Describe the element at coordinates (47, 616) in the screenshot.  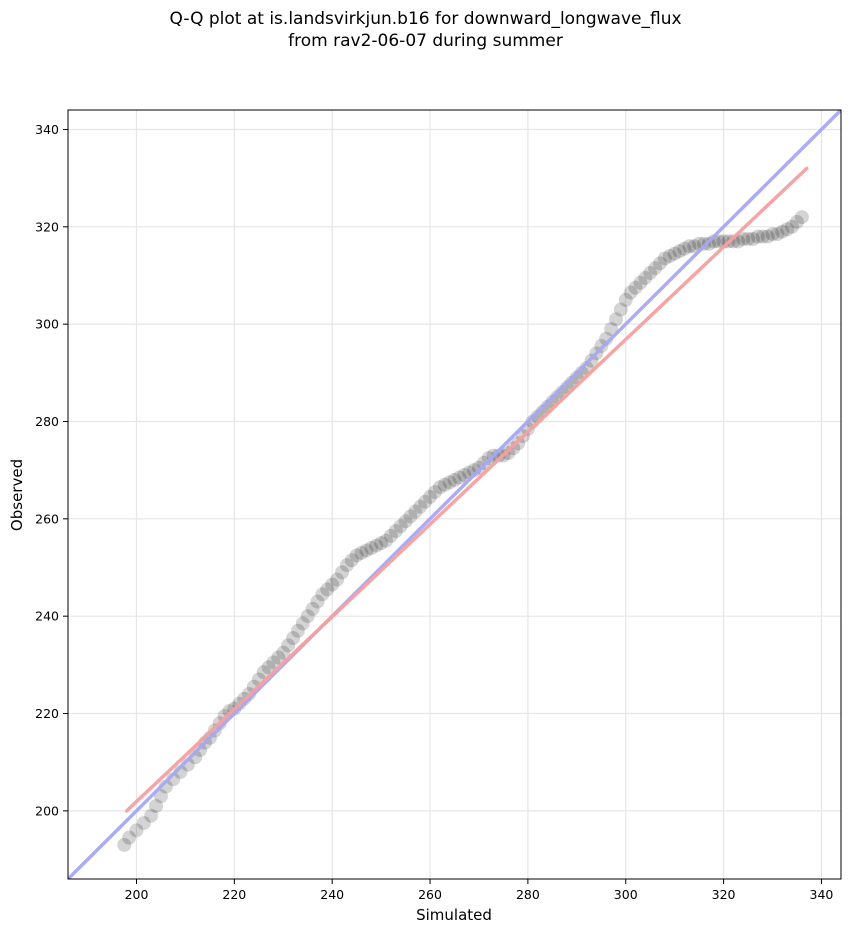
I see `y-tick-label: 240` at that location.